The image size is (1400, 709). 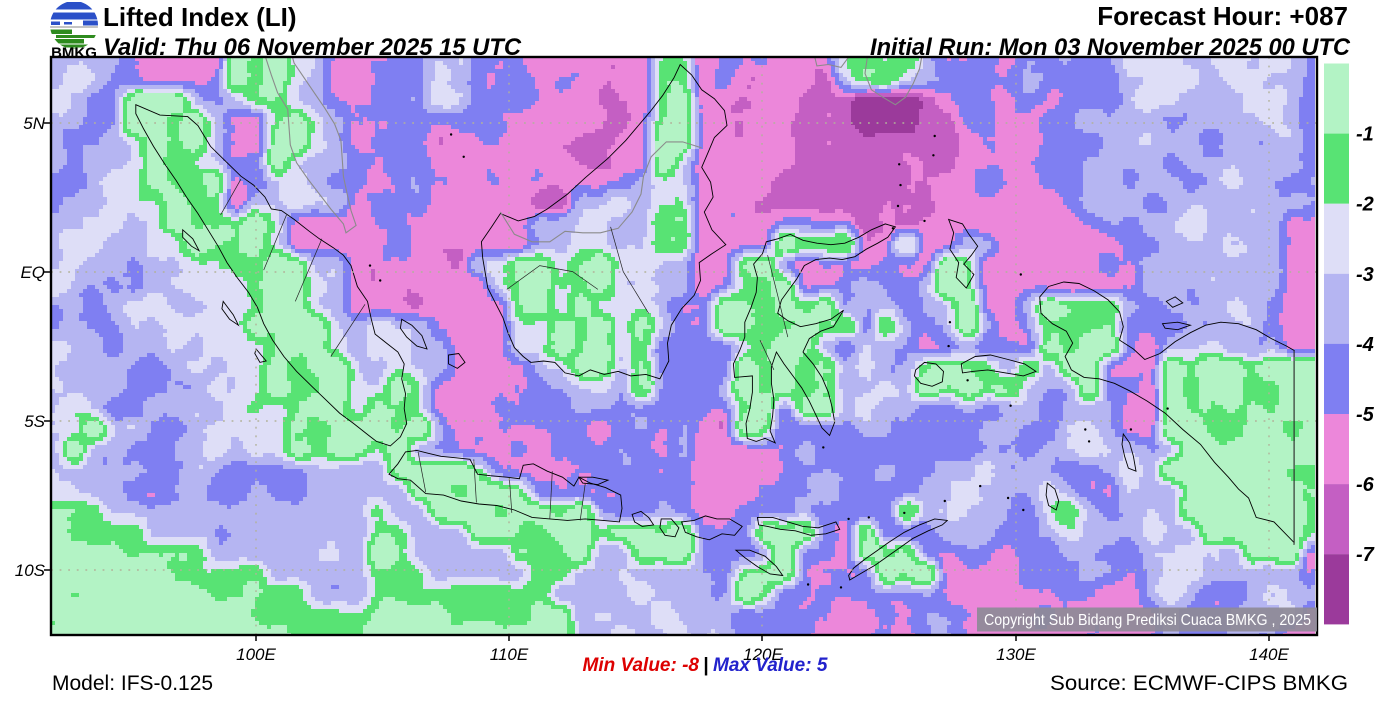 What do you see at coordinates (509, 654) in the screenshot?
I see `svg-text: 110E` at bounding box center [509, 654].